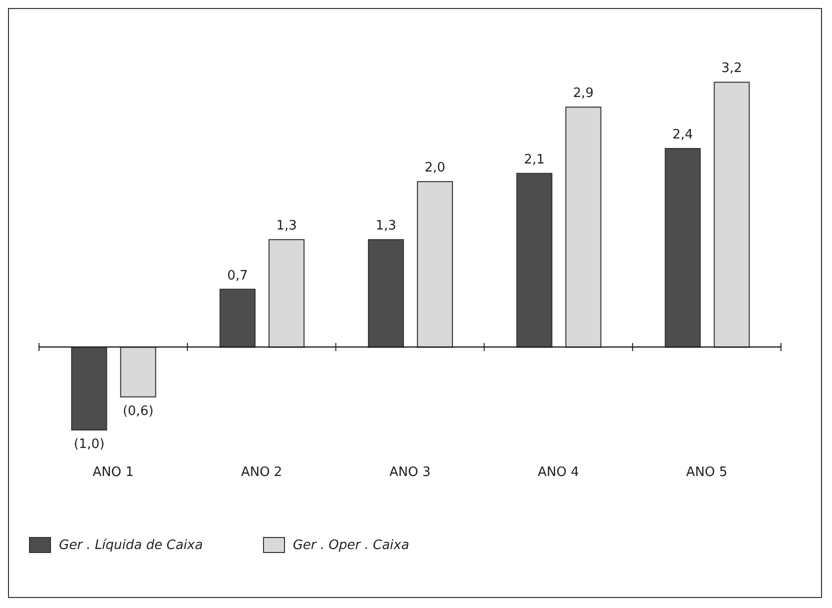 Image resolution: width=832 pixels, height=608 pixels. Describe the element at coordinates (707, 472) in the screenshot. I see `x-tick-label: ANO 5` at that location.